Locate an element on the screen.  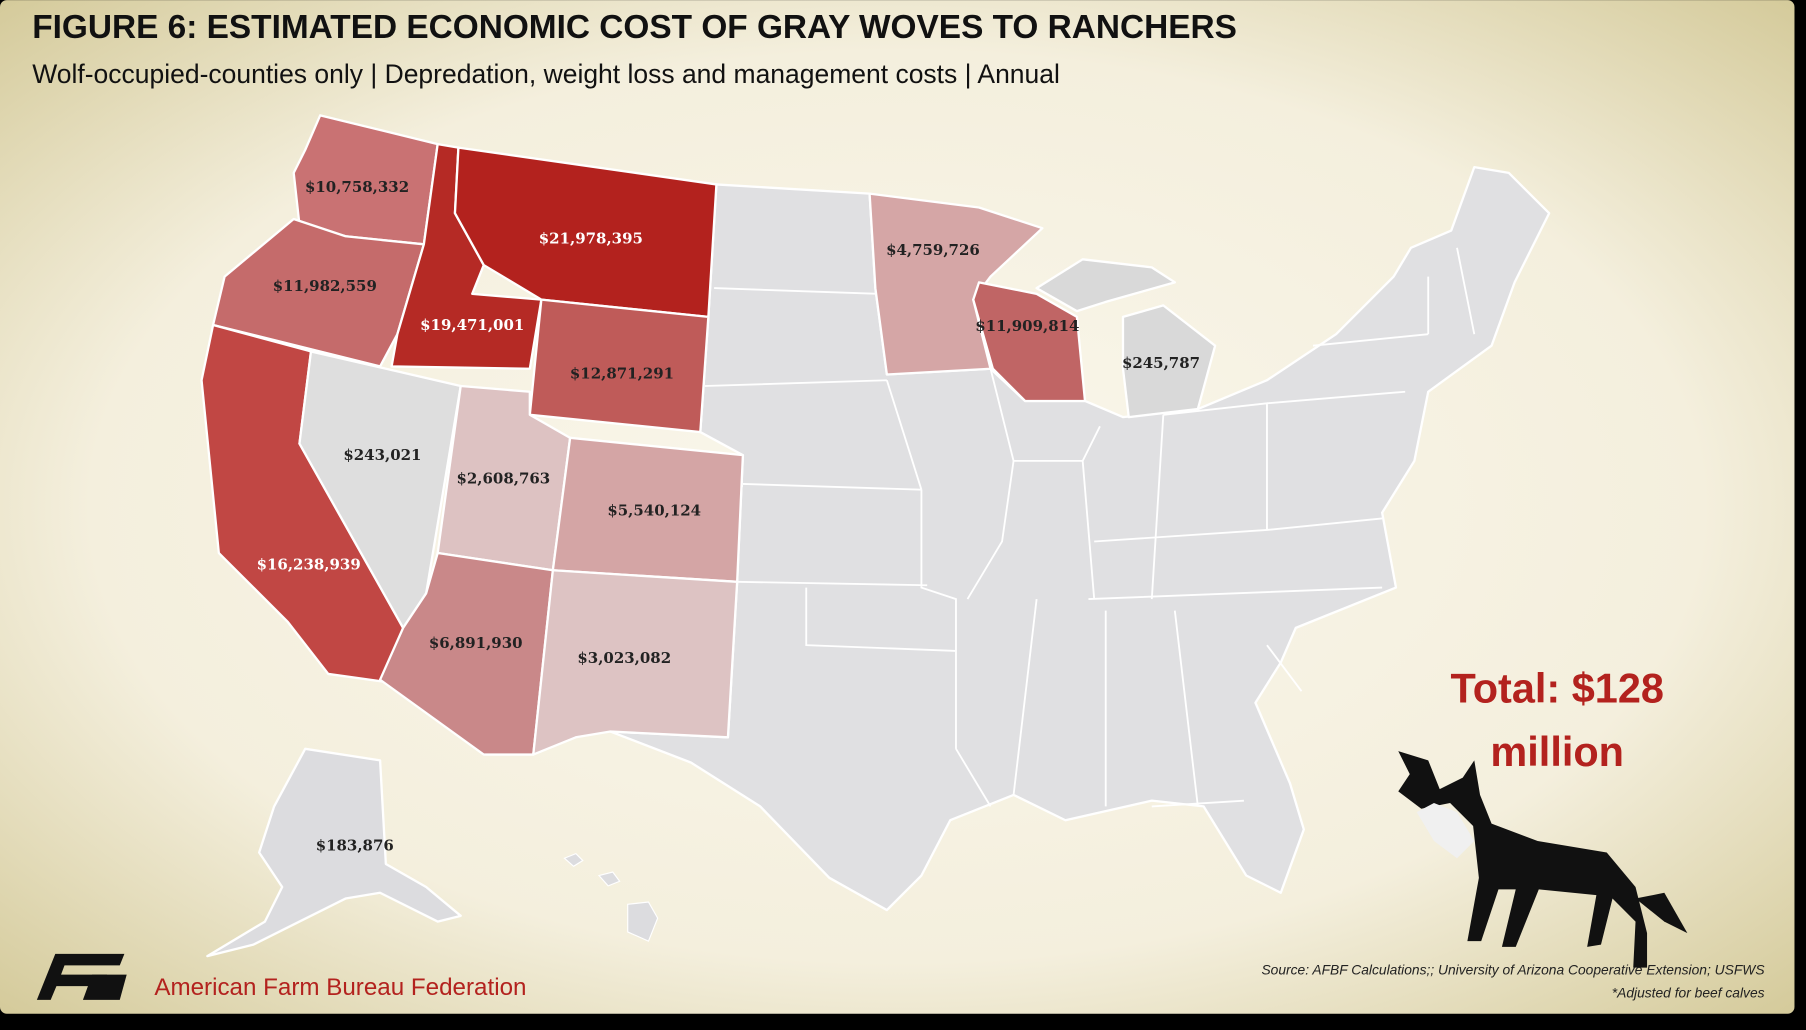
hawaii is located at coordinates (611, 897).